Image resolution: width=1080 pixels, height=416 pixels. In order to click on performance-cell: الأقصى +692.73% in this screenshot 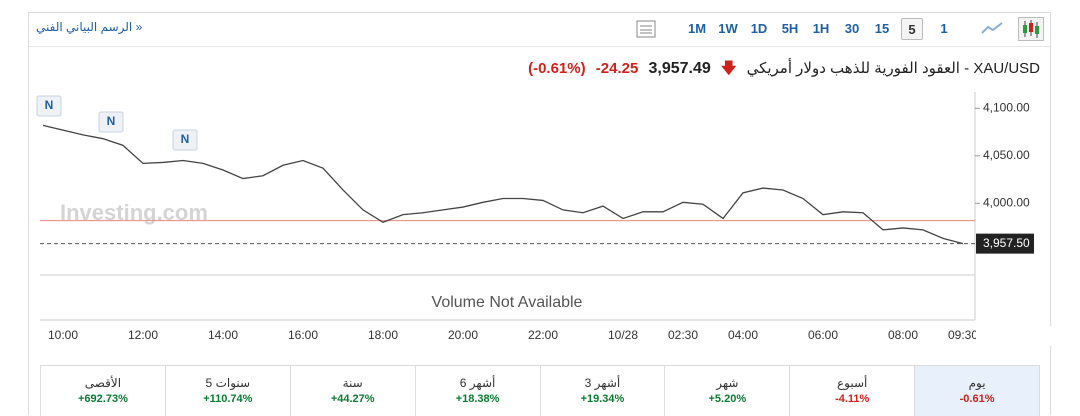, I will do `click(103, 391)`.